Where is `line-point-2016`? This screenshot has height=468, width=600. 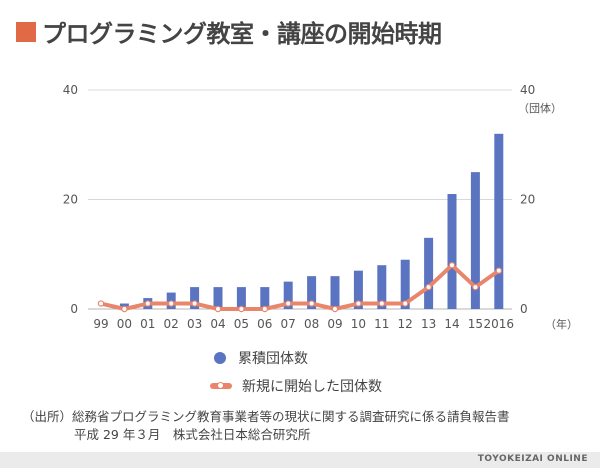 line-point-2016 is located at coordinates (498, 270).